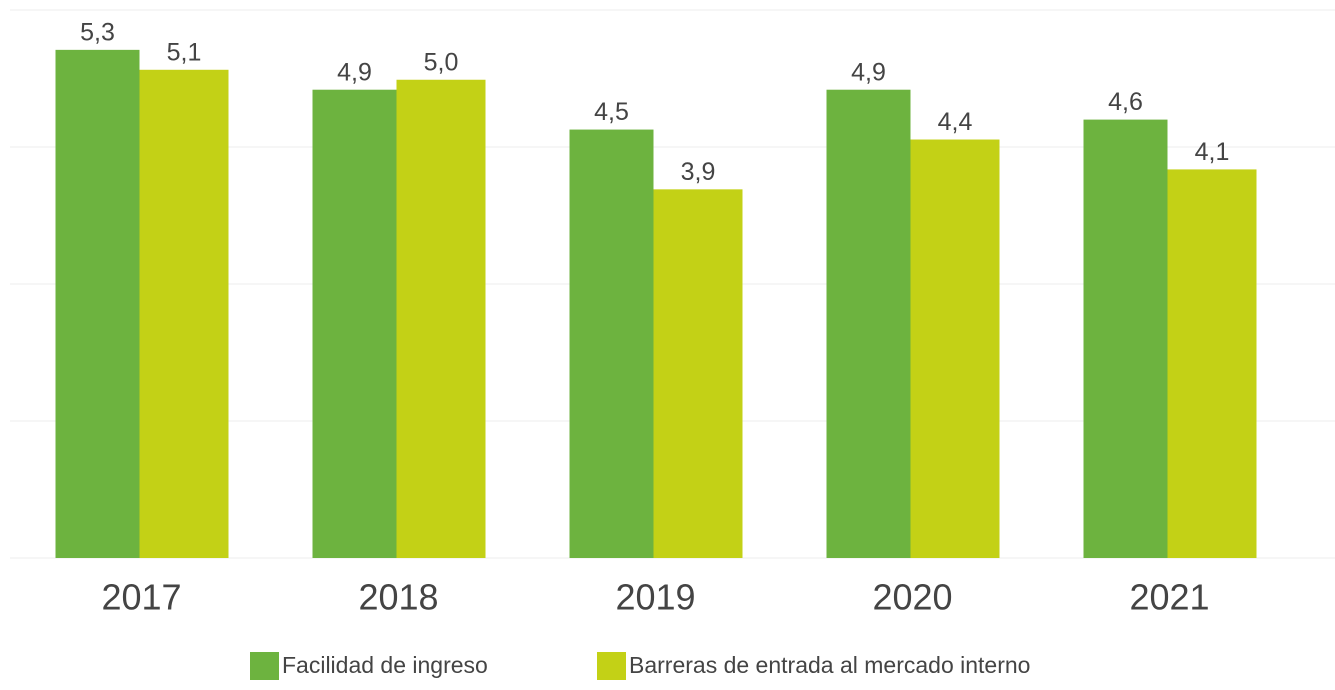  What do you see at coordinates (1169, 597) in the screenshot?
I see `x-tick-label: 2021` at bounding box center [1169, 597].